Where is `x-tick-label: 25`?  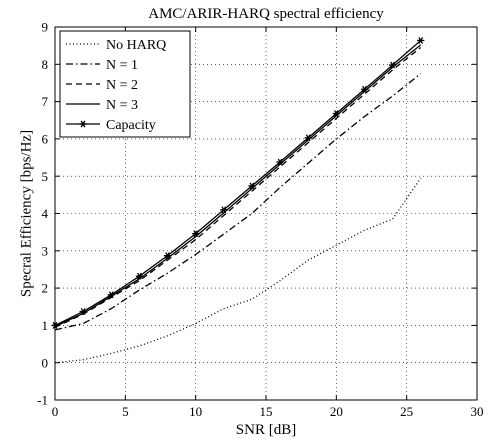
x-tick-label: 25 is located at coordinates (406, 411).